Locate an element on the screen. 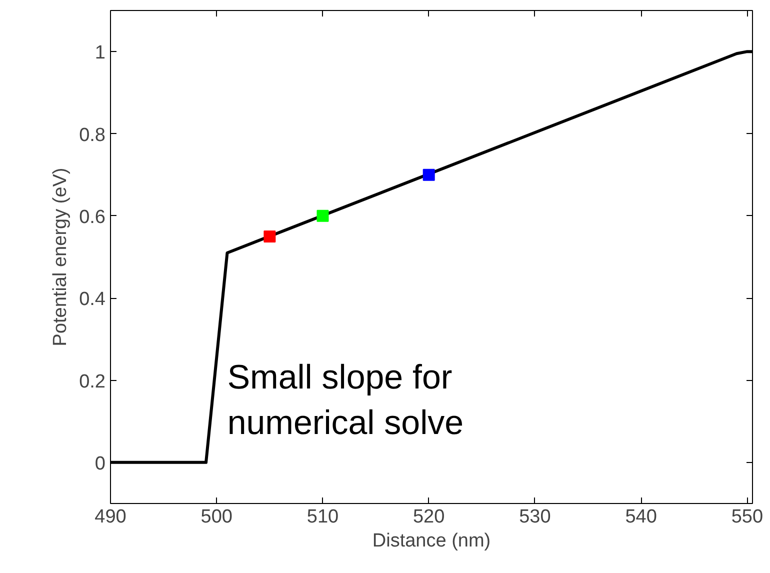 Image resolution: width=770 pixels, height=573 pixels. y-tick-label: 0.2 is located at coordinates (92, 381).